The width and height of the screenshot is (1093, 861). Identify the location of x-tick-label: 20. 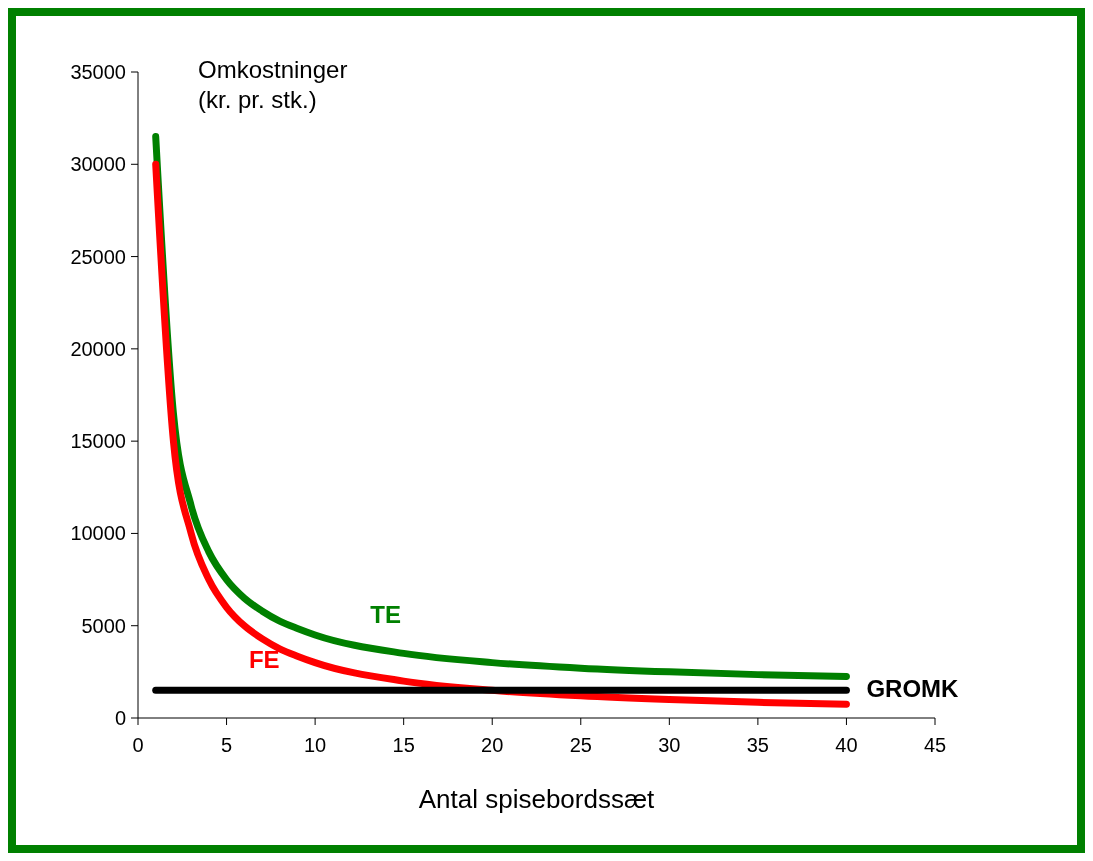
(492, 745).